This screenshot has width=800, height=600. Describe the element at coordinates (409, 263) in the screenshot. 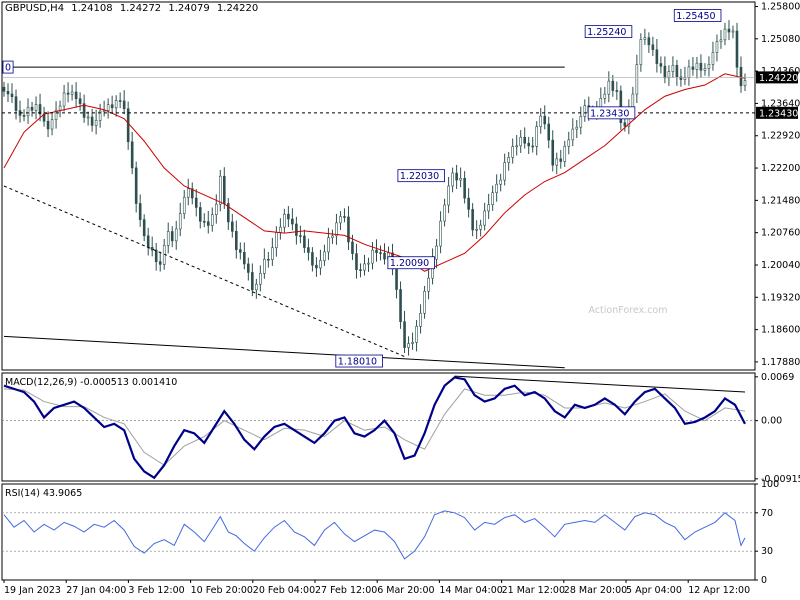

I see `price-annotation-label: 1.20090` at that location.